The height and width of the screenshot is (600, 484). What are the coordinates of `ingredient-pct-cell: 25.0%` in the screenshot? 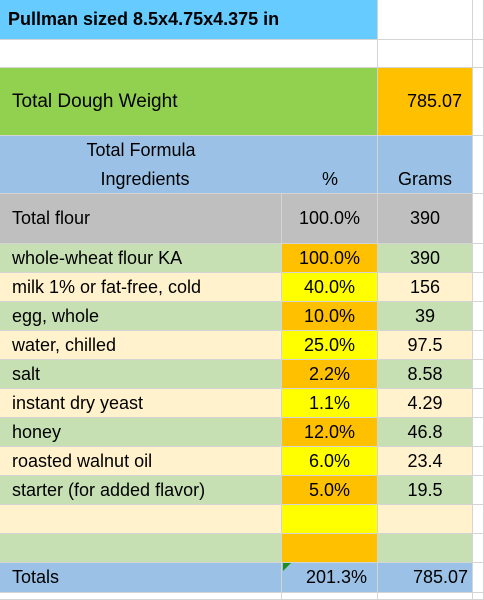 It's located at (330, 345).